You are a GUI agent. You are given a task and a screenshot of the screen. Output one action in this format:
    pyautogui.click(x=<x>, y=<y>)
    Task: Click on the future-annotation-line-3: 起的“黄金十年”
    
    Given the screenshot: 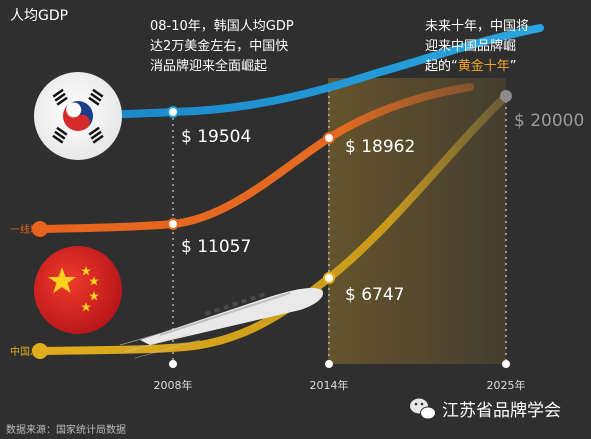 What is the action you would take?
    pyautogui.click(x=471, y=66)
    